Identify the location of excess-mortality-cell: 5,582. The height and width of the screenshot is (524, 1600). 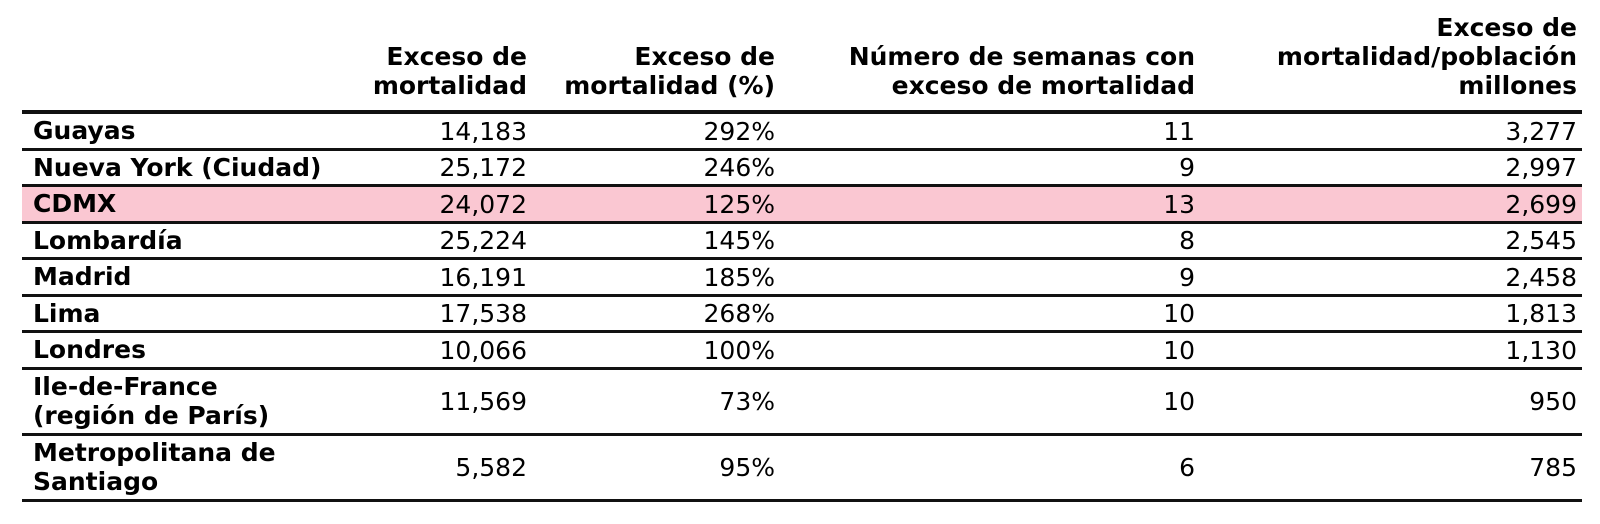
(491, 467).